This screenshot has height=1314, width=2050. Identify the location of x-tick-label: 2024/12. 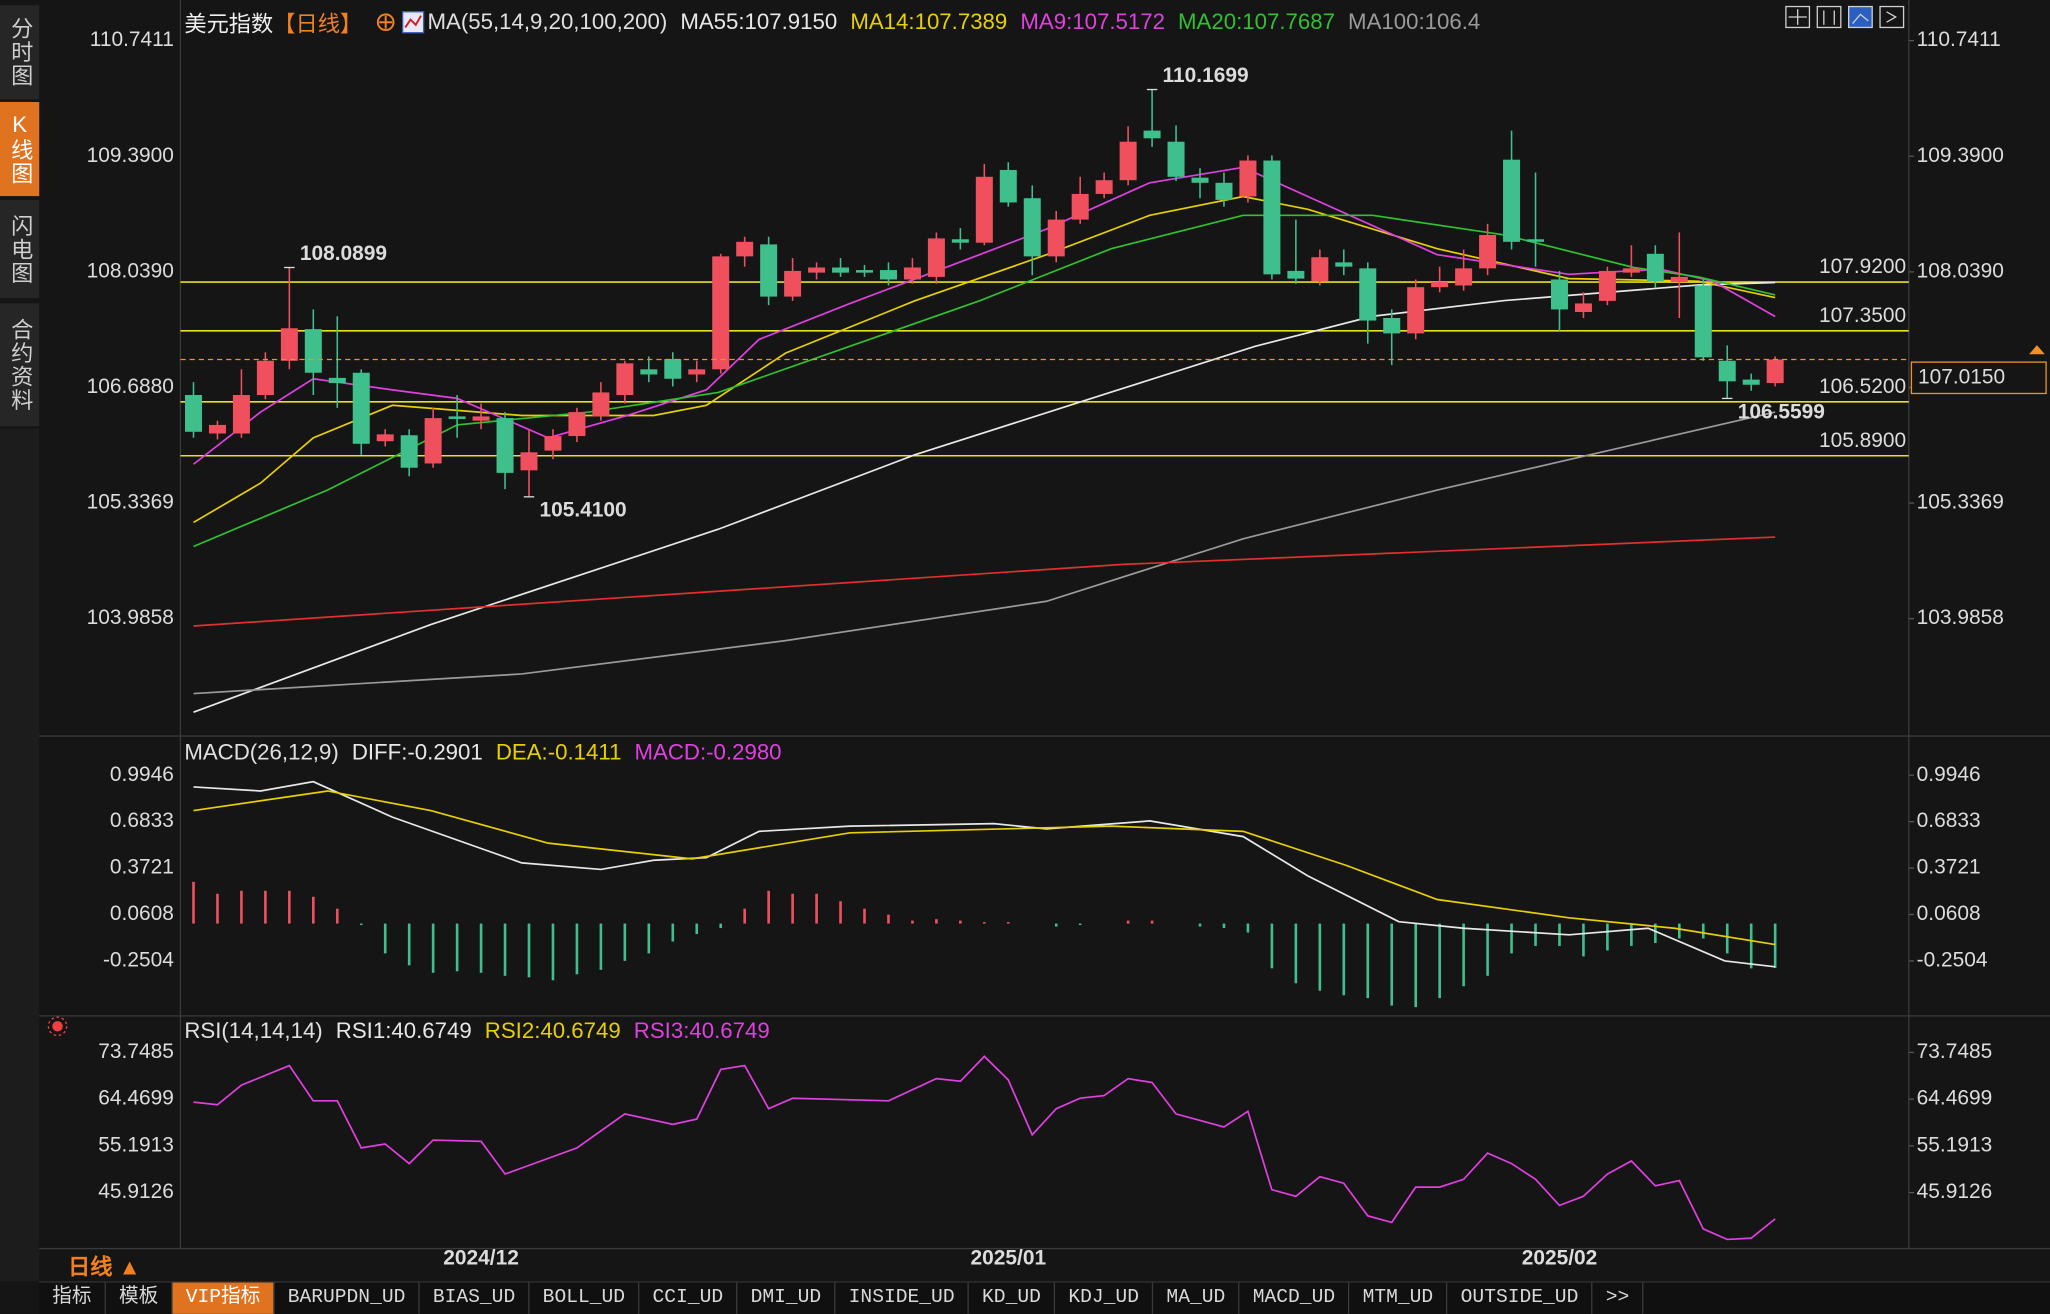
(481, 1258).